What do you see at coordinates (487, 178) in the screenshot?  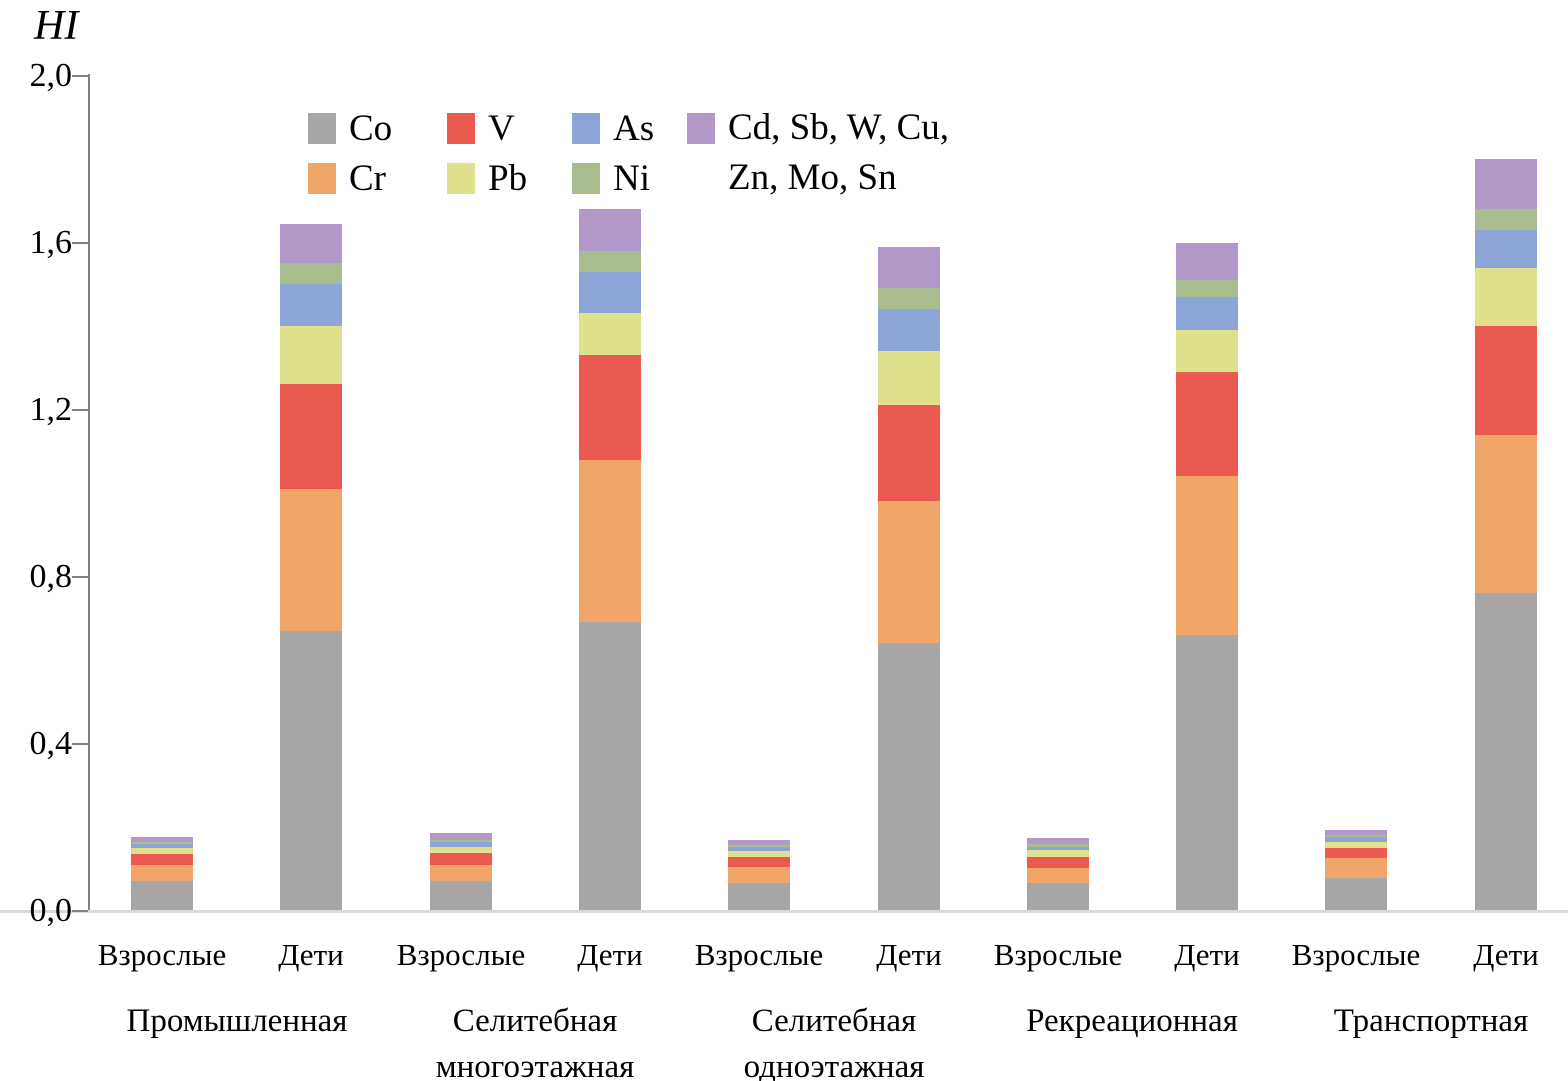 I see `legend-item-pb: Pb` at bounding box center [487, 178].